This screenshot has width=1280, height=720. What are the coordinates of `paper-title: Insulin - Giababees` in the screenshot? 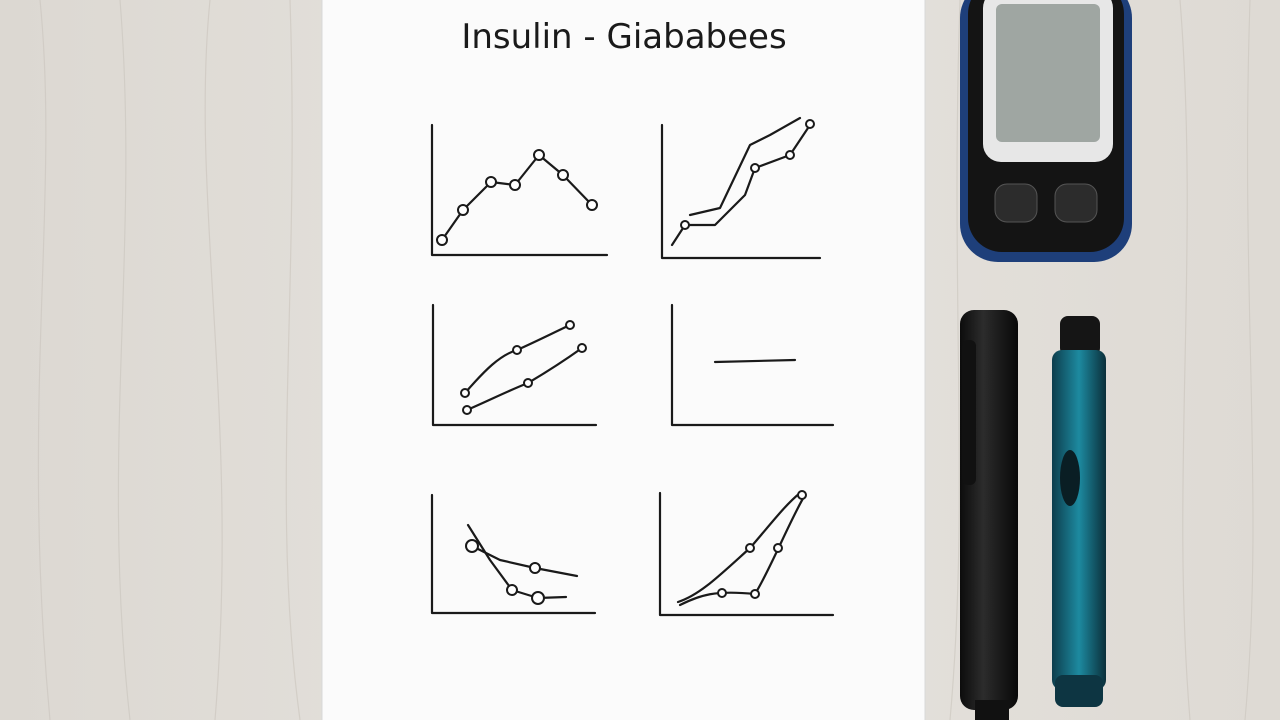 It's located at (623, 37).